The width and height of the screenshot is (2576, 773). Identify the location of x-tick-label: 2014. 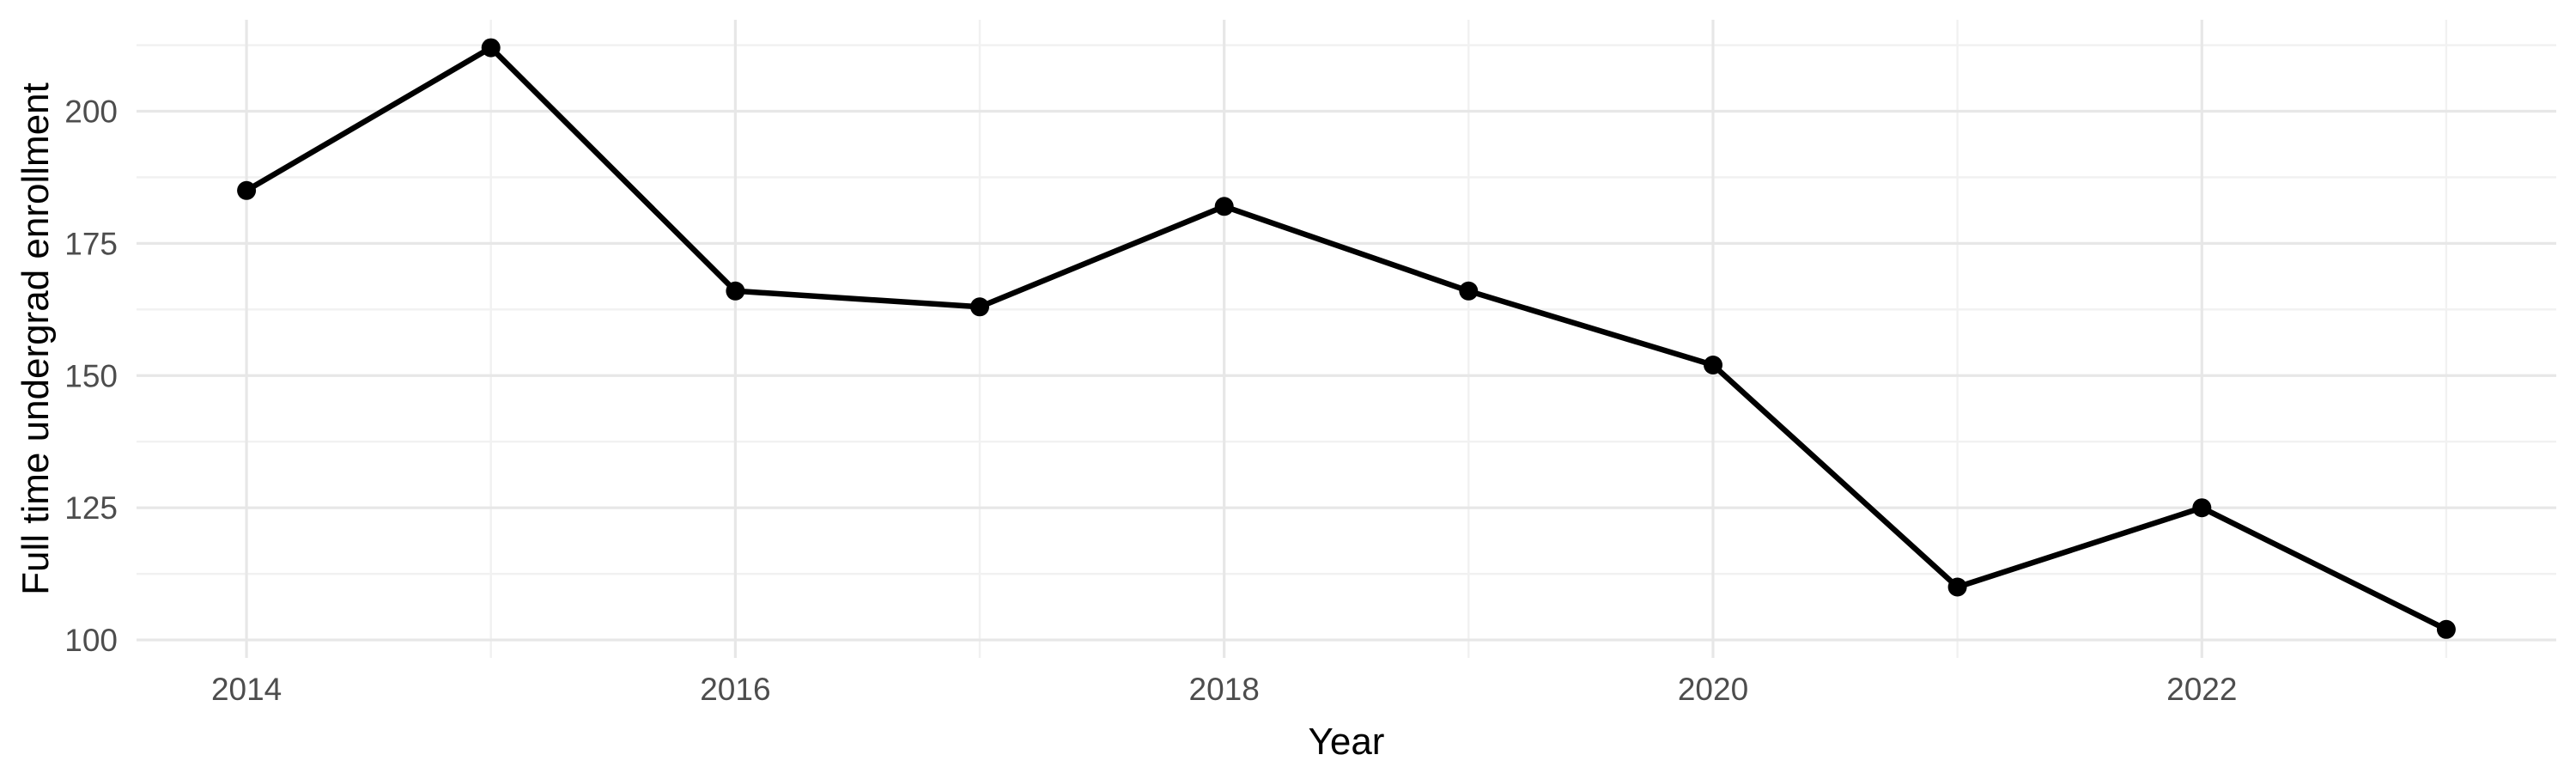
(247, 689).